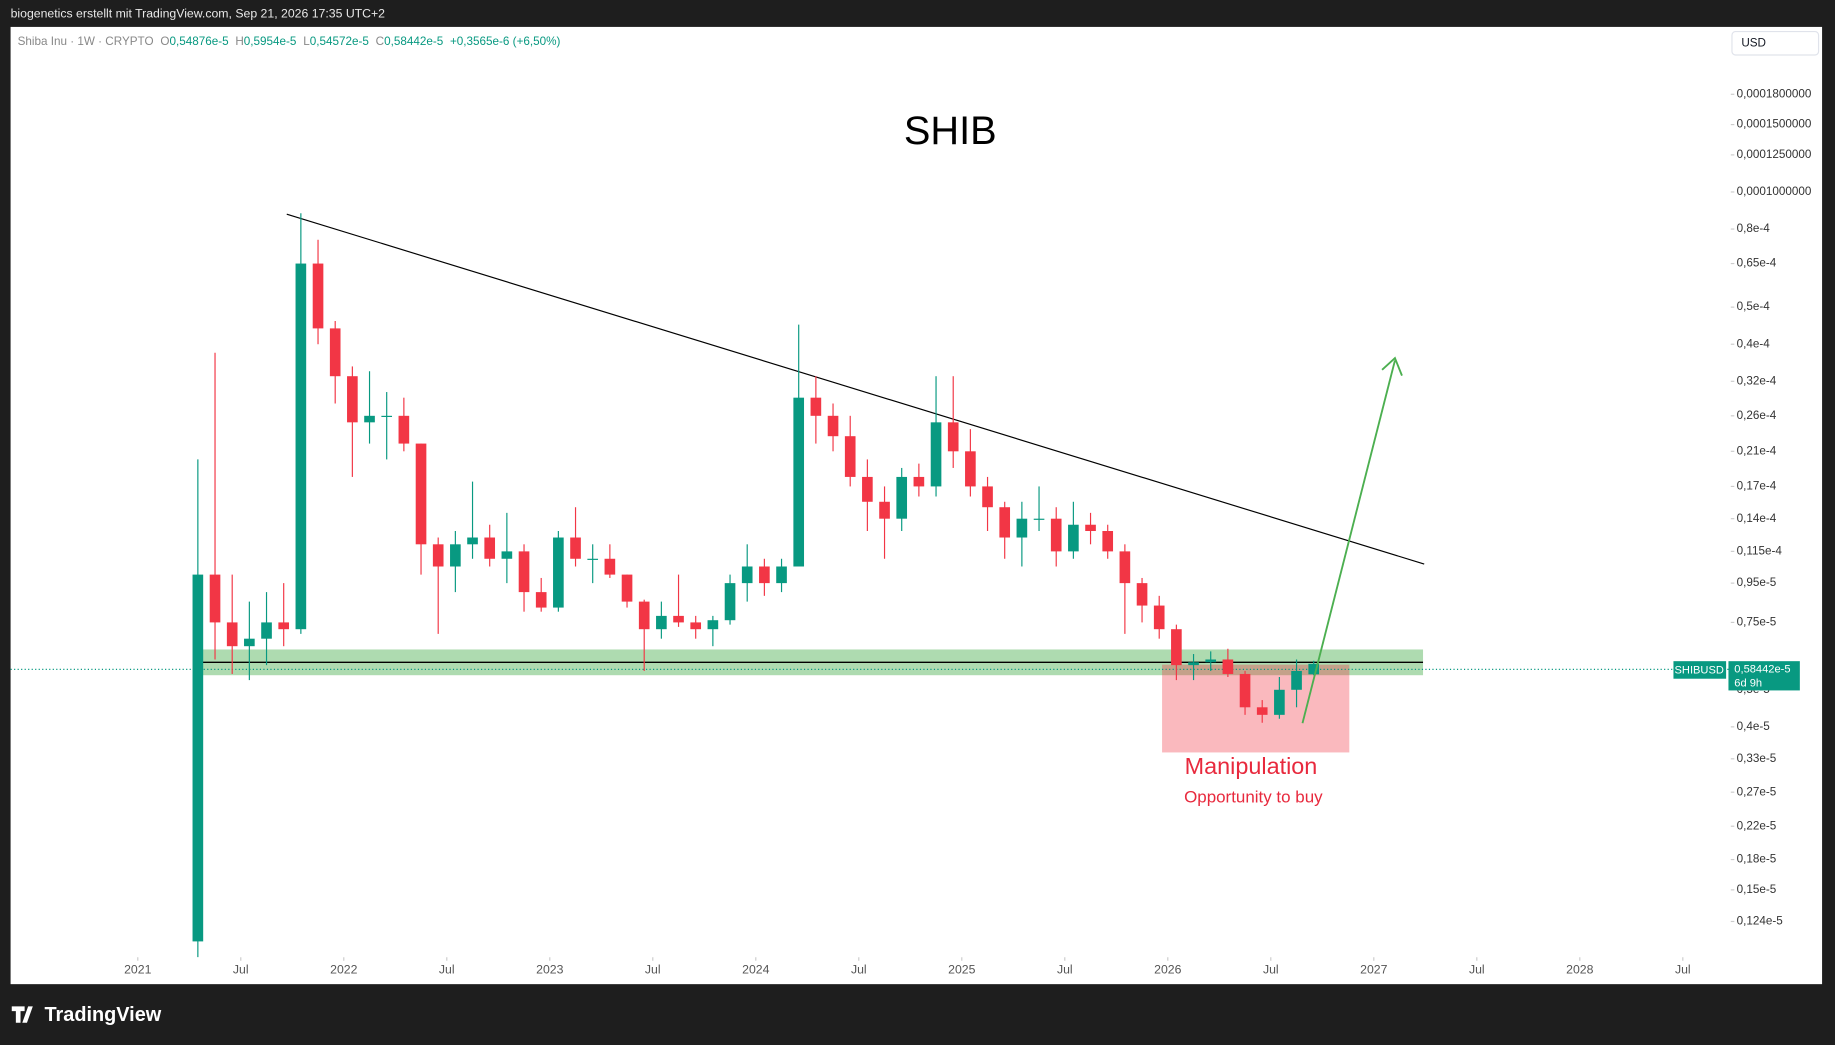  I want to click on y-tick-label: 0,33e-5, so click(1757, 758).